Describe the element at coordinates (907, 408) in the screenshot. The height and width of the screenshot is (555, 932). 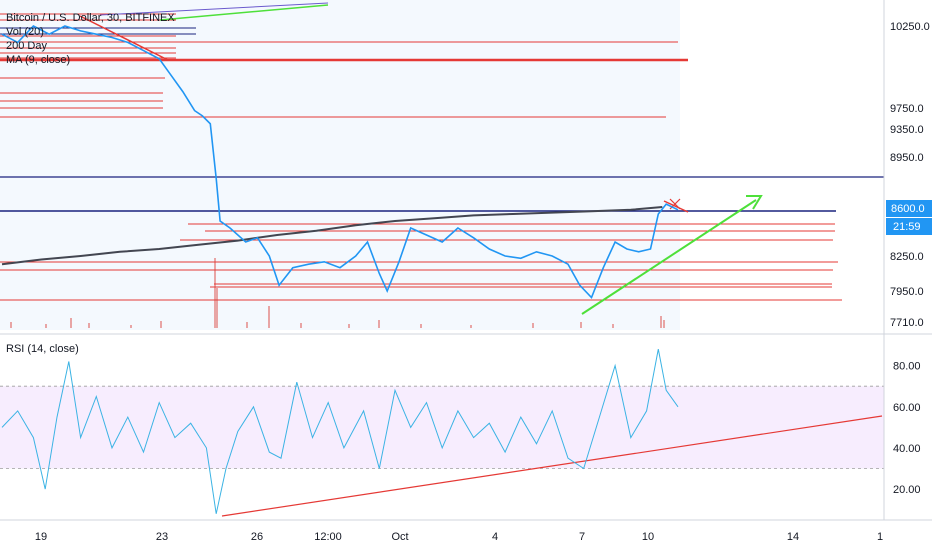
I see `rsi-tick-label-1: 60.00` at that location.